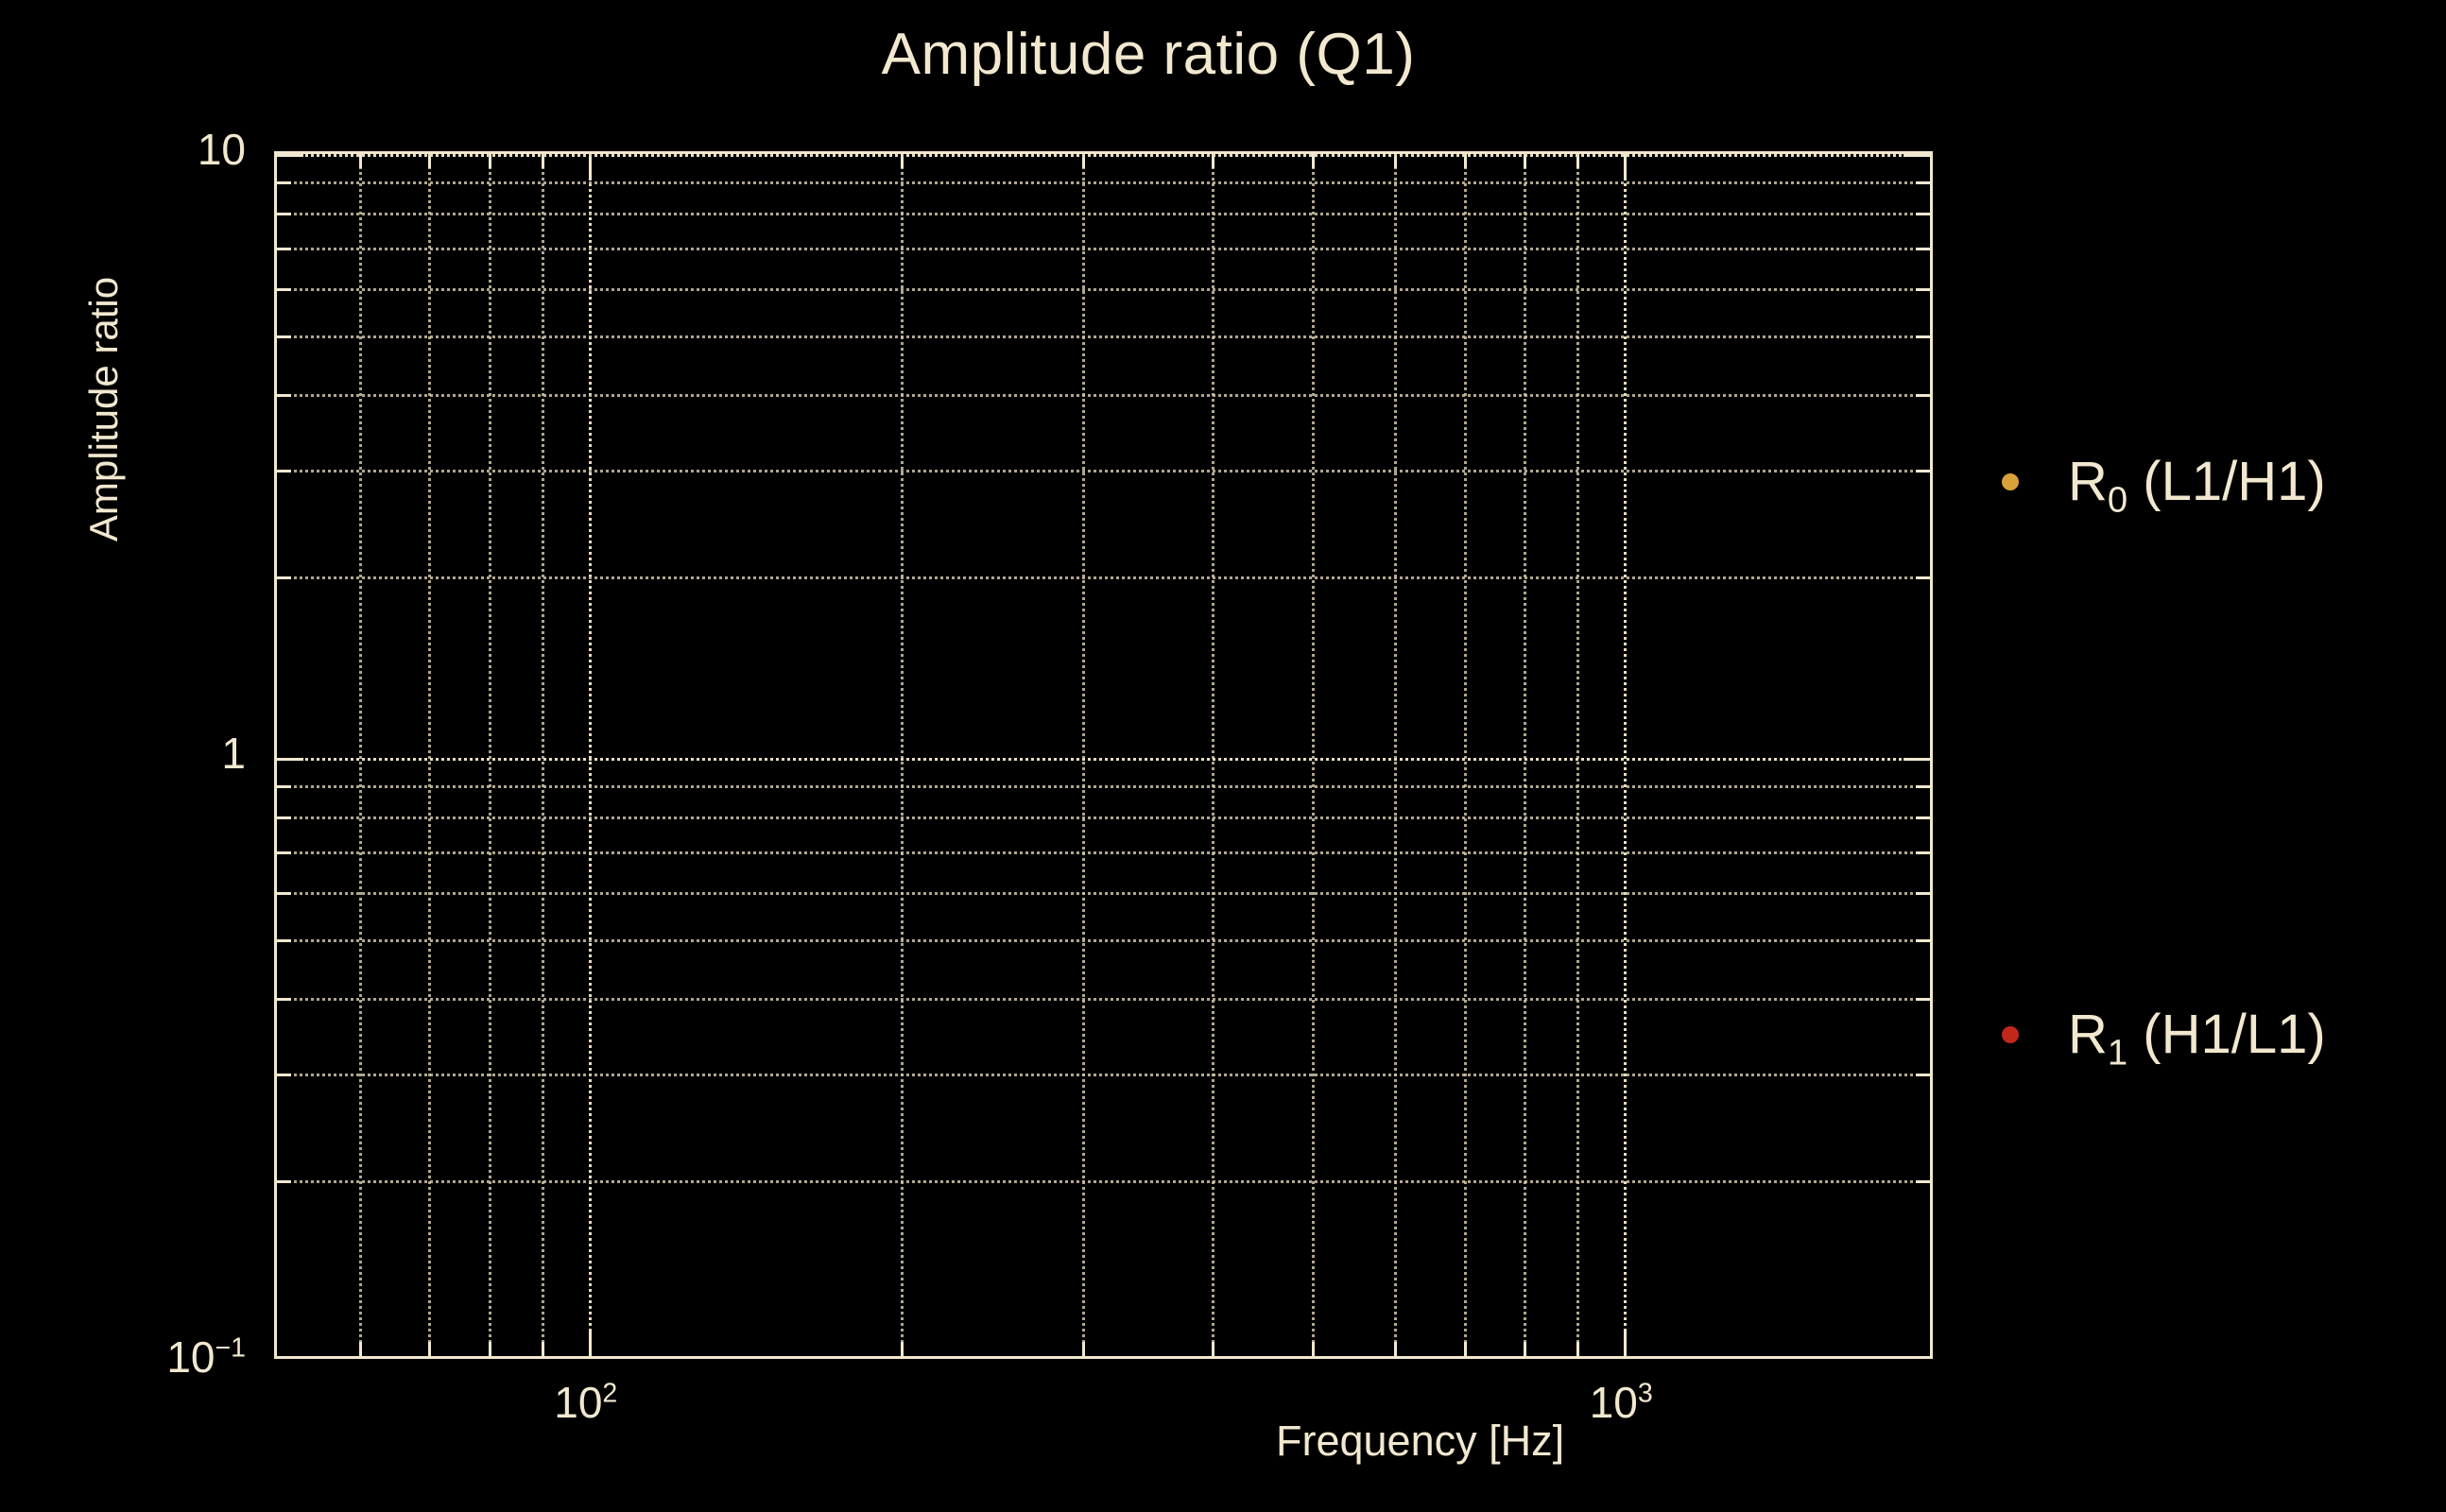  I want to click on legend-label-r1: R1 (H1/L1), so click(2197, 1039).